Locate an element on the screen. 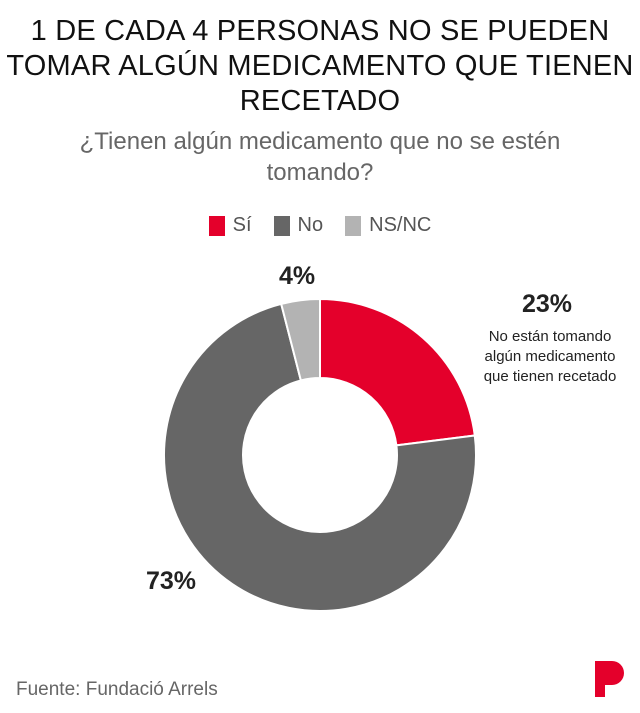  legend-item-no: No is located at coordinates (298, 225).